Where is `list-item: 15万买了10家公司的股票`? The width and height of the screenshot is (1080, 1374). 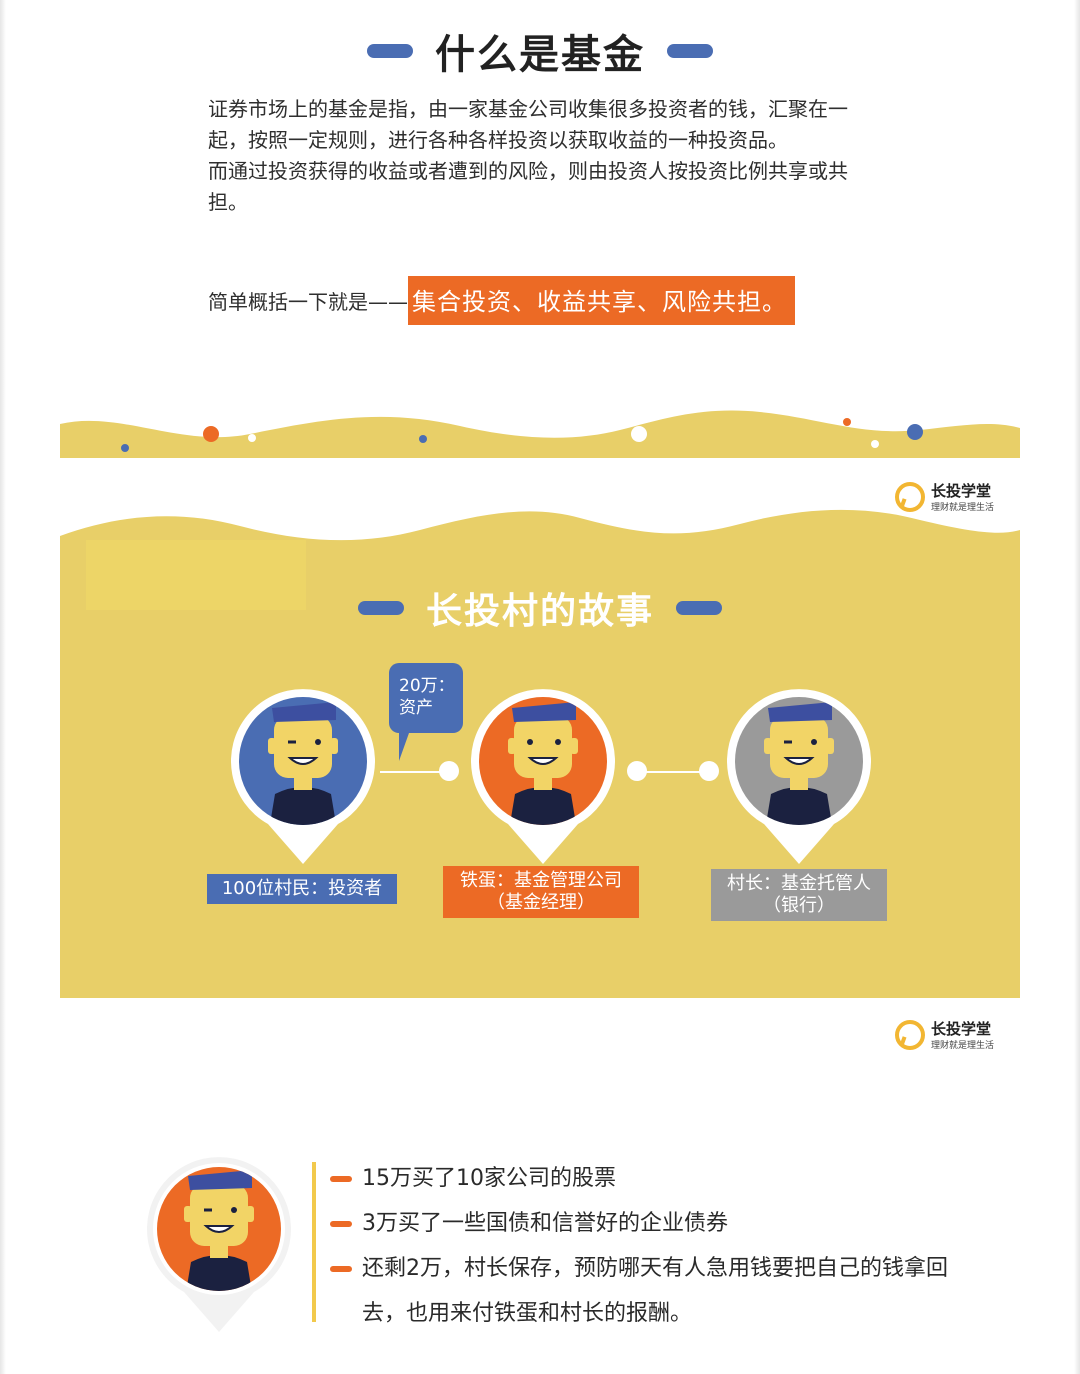 list-item: 15万买了10家公司的股票 is located at coordinates (650, 1178).